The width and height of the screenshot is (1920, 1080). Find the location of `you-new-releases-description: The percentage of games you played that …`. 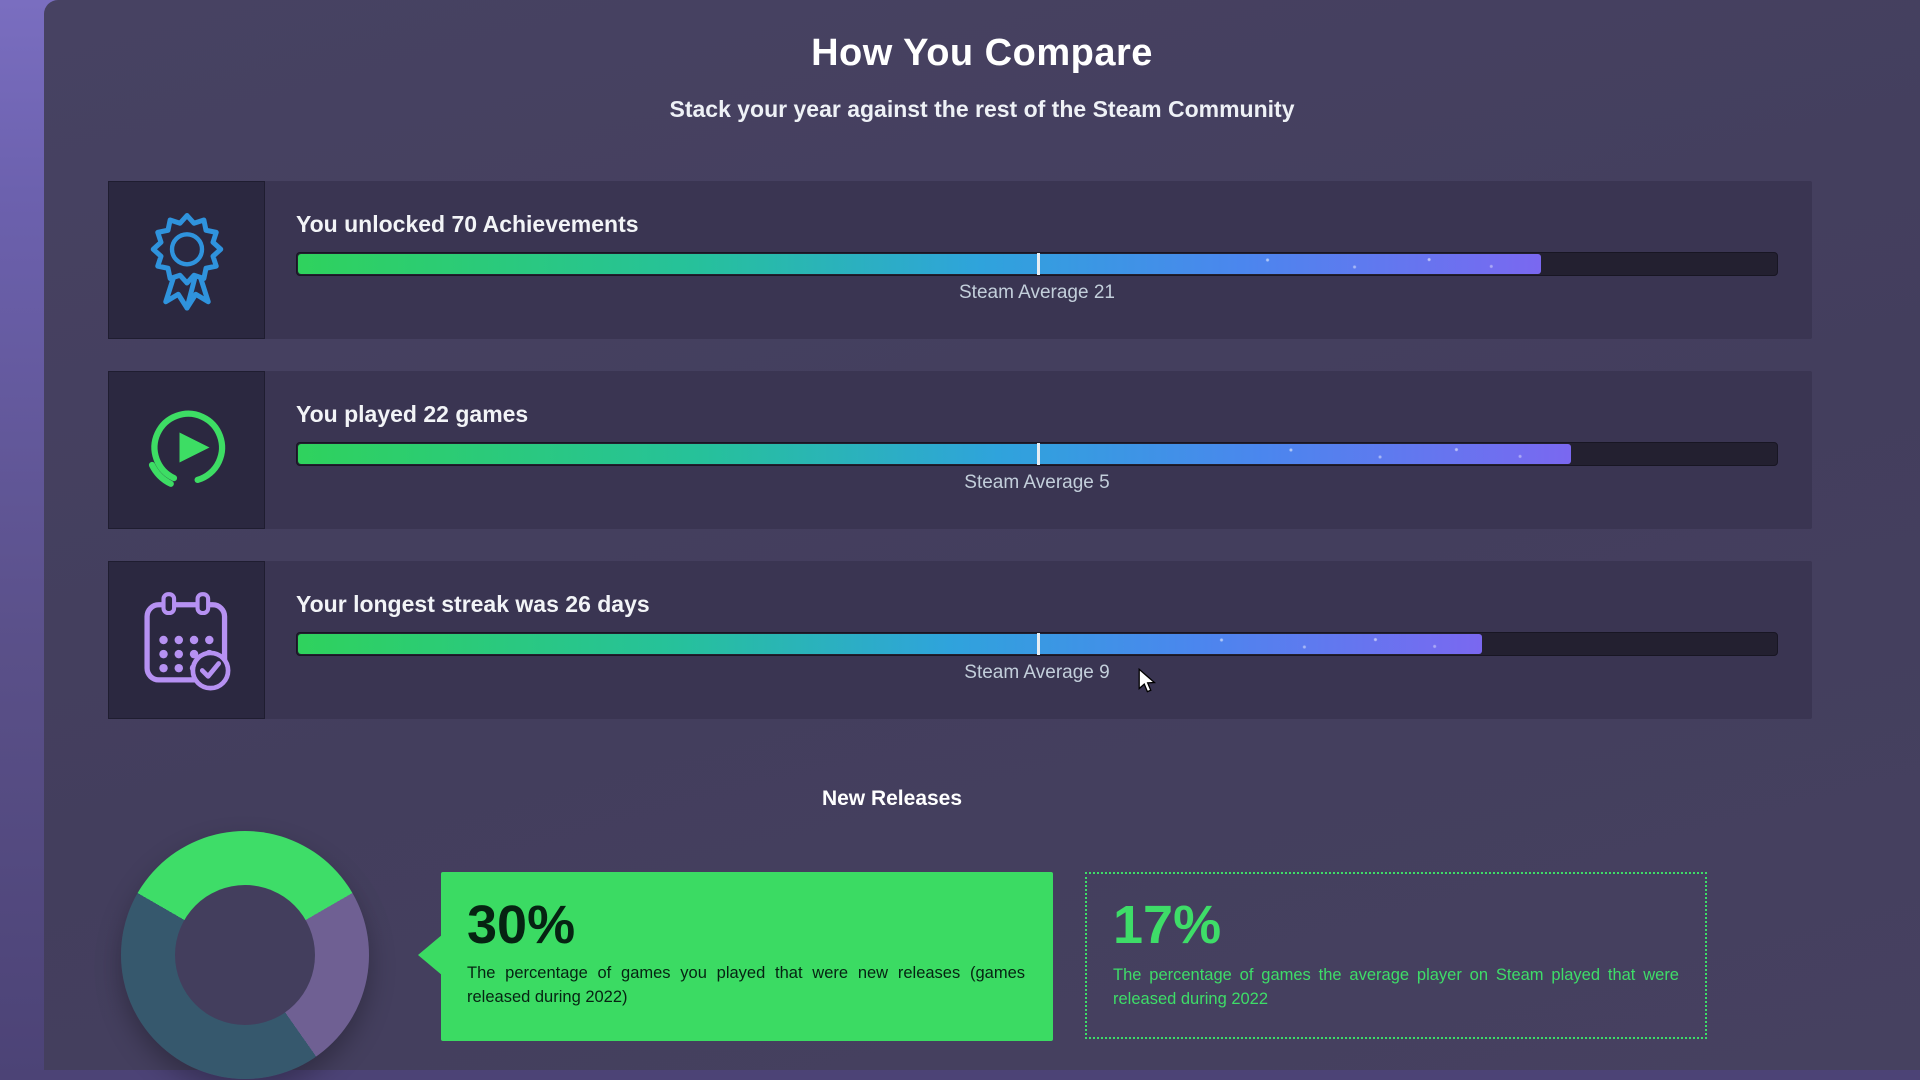

you-new-releases-description: The percentage of games you played that … is located at coordinates (746, 985).